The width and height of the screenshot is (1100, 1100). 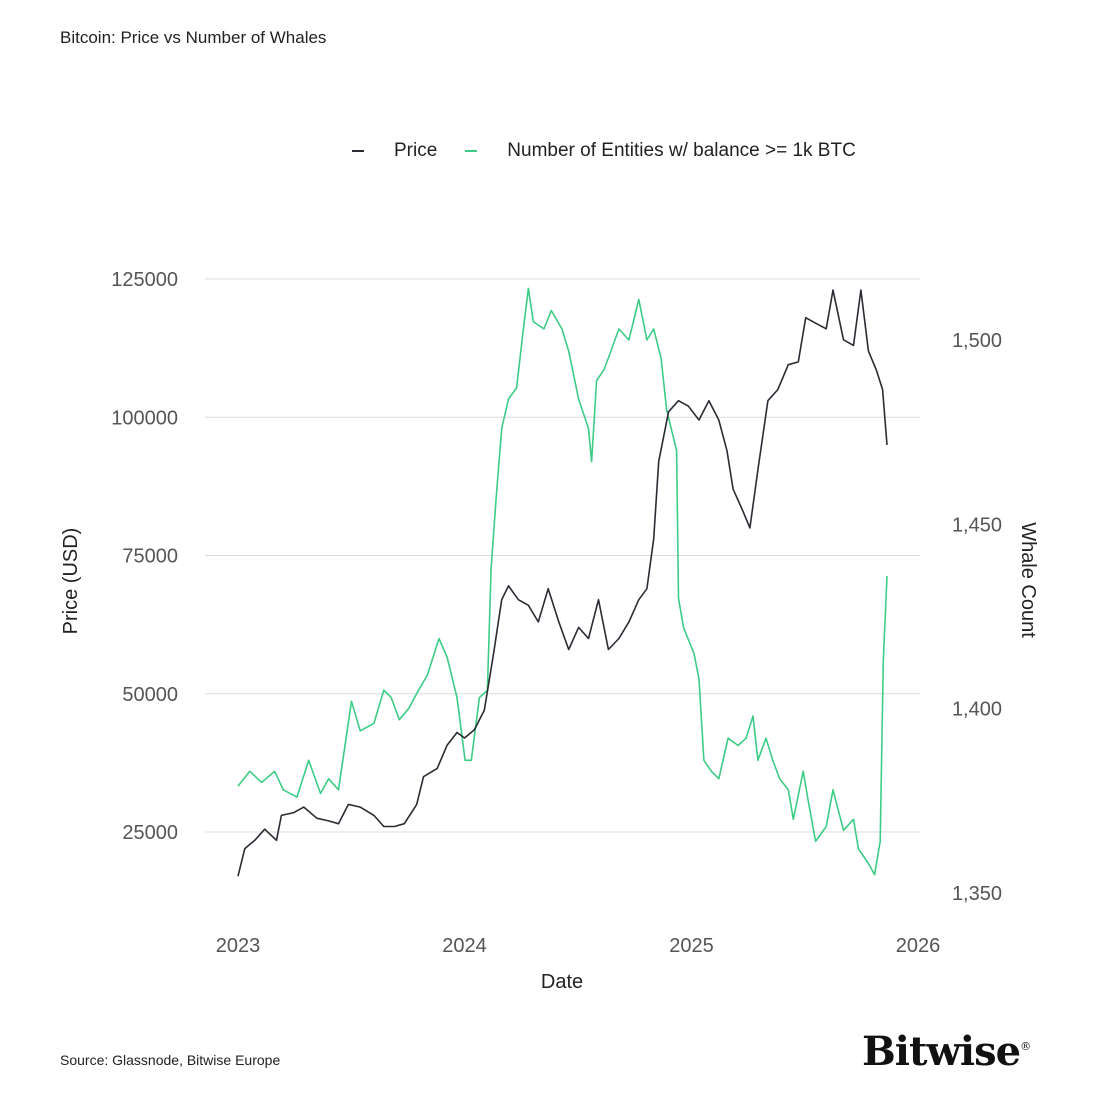 What do you see at coordinates (918, 946) in the screenshot?
I see `x-tick-label: 2026` at bounding box center [918, 946].